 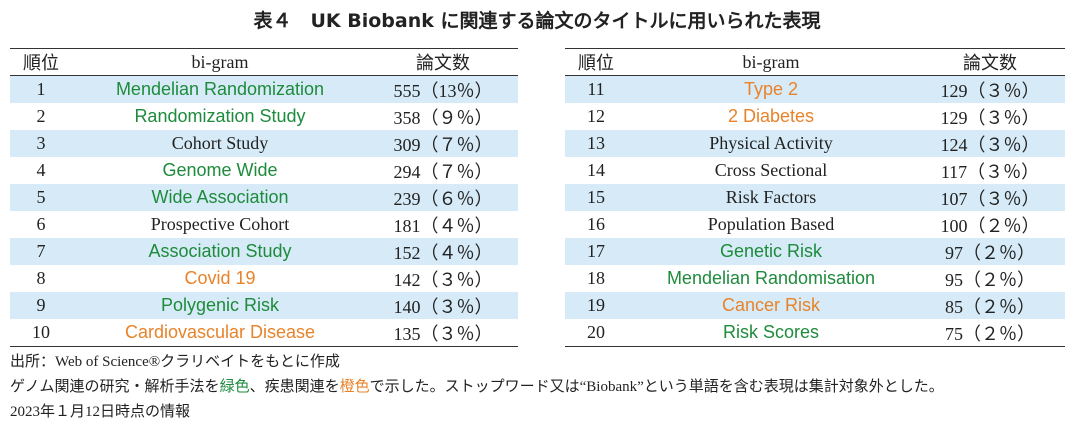 I want to click on table-row: 6 Prospective Cohort 181（４％）, so click(x=264, y=224).